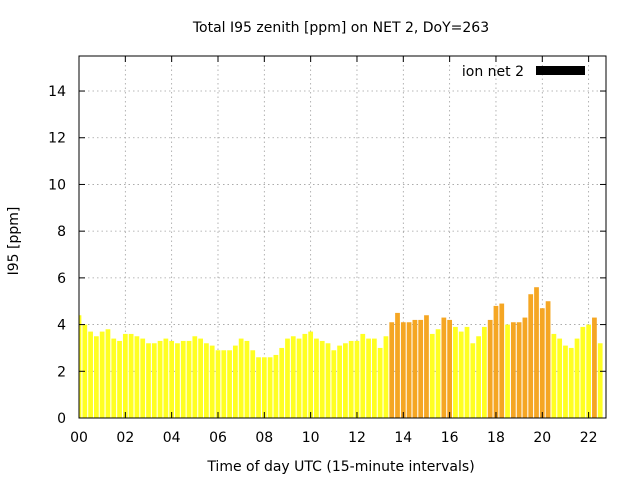  What do you see at coordinates (57, 139) in the screenshot?
I see `y-tick-label: 12` at bounding box center [57, 139].